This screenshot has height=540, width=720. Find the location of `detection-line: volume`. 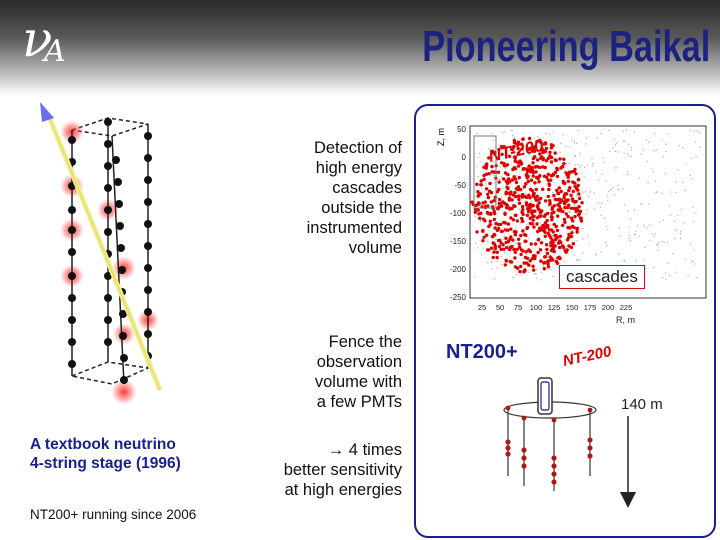

detection-line: volume is located at coordinates (375, 248).